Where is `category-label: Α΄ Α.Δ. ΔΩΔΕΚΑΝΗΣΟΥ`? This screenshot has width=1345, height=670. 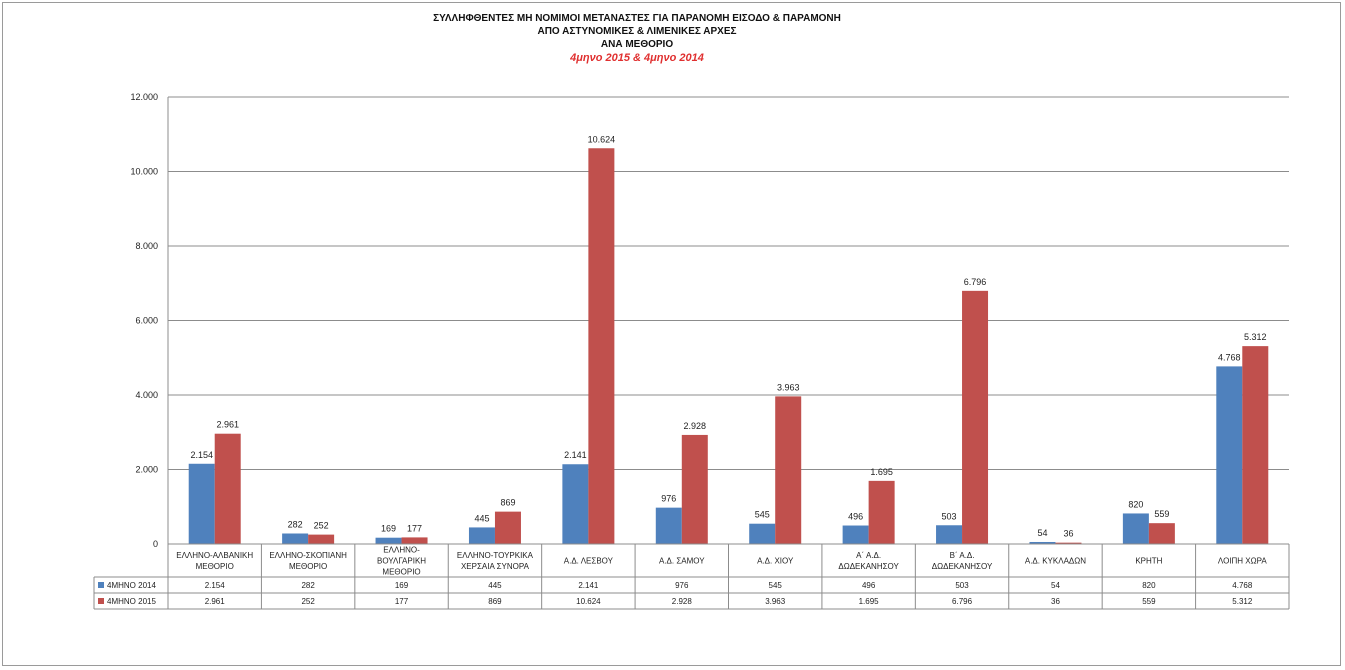
category-label: Α΄ Α.Δ. ΔΩΔΕΚΑΝΗΣΟΥ is located at coordinates (868, 561).